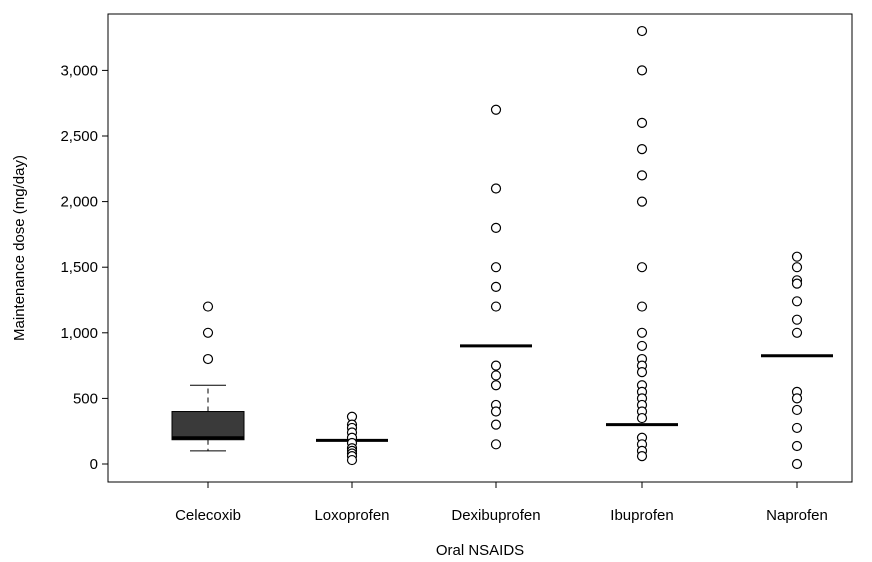 This screenshot has height=562, width=872. What do you see at coordinates (19, 248) in the screenshot?
I see `y-axis-title: Maintenance dose (mg/day)` at bounding box center [19, 248].